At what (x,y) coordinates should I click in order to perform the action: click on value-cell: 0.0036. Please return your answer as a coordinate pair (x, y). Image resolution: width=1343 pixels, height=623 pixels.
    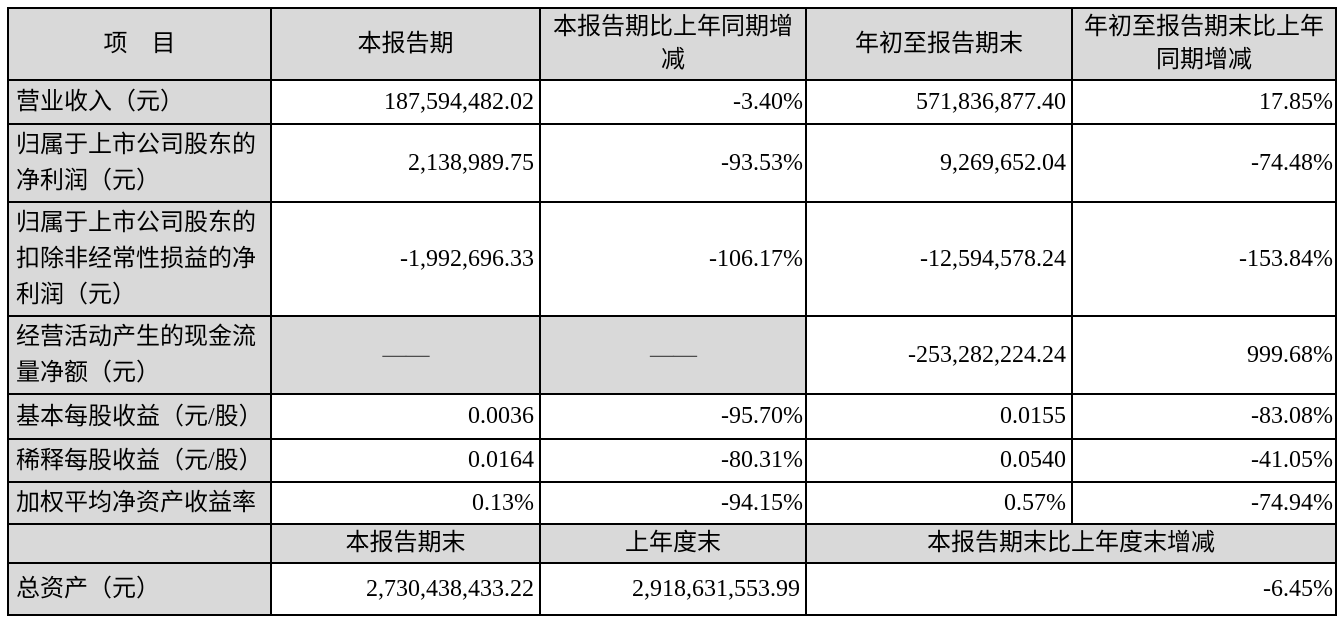
    Looking at the image, I should click on (405, 416).